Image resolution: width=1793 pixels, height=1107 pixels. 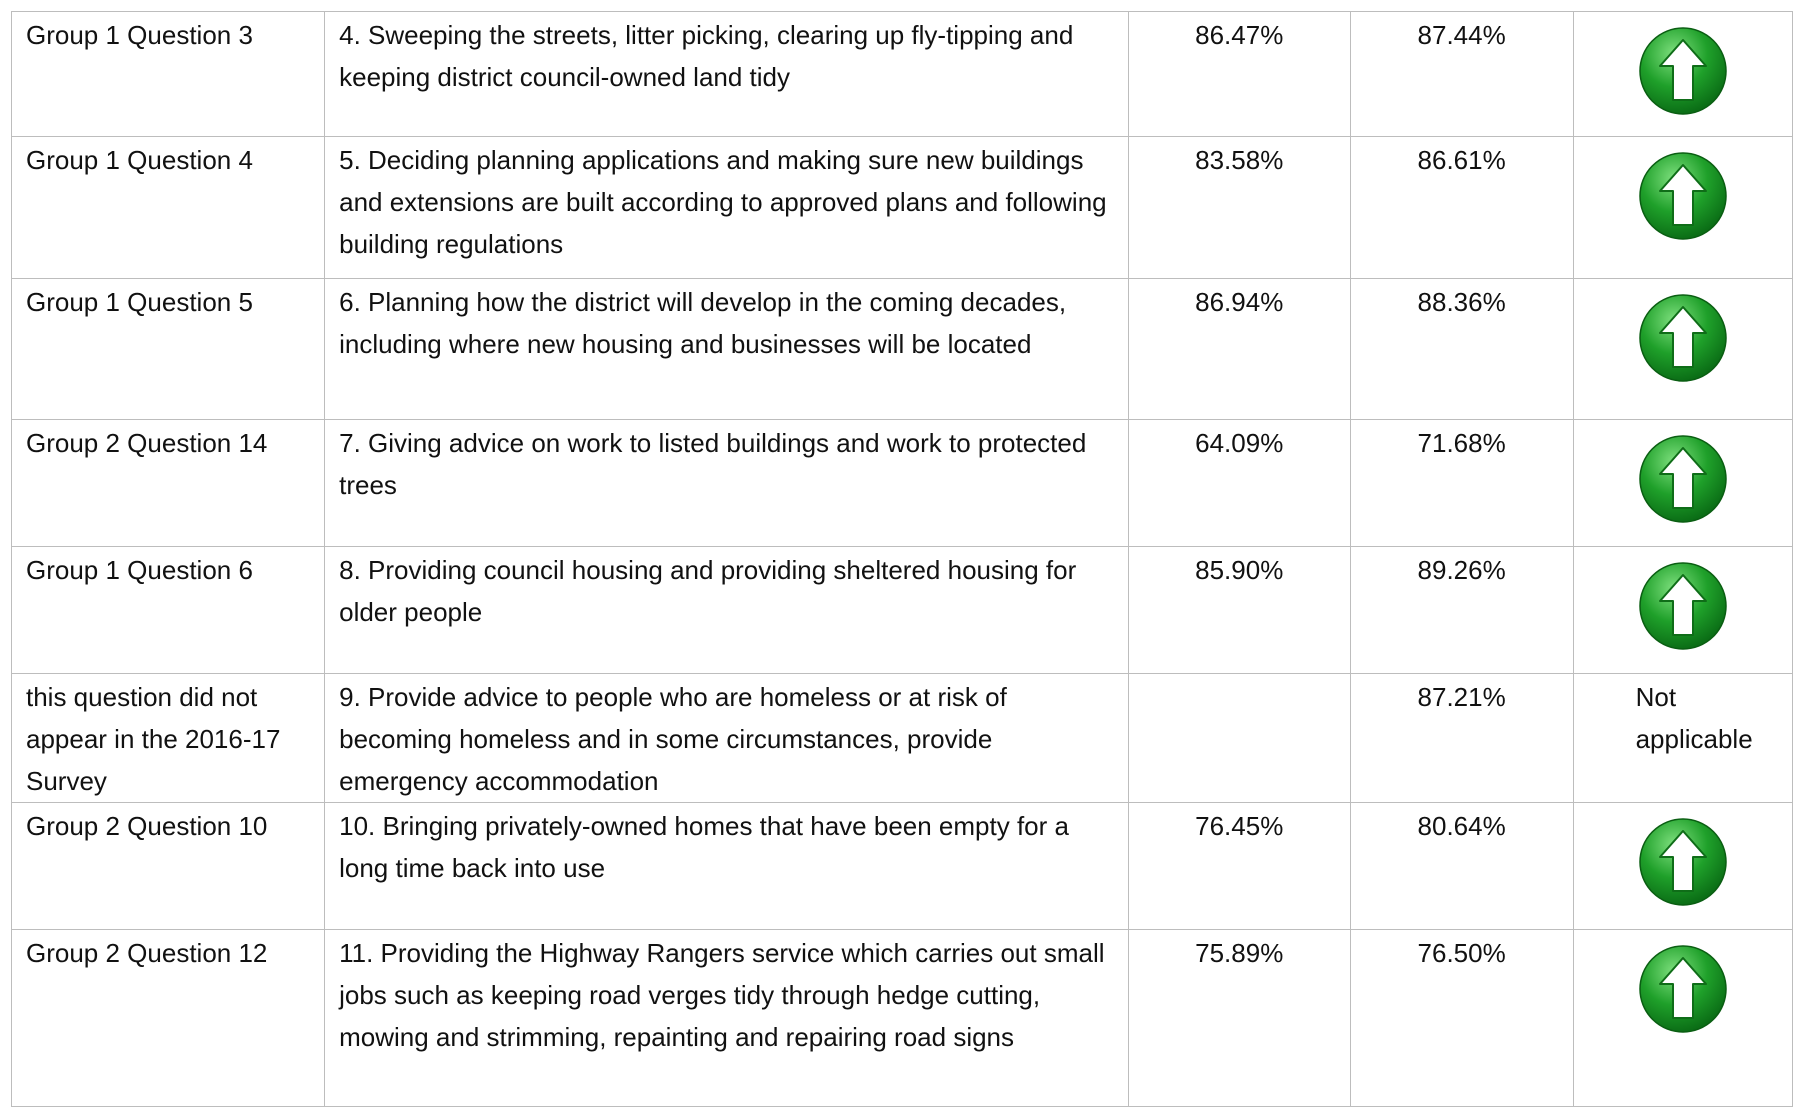 What do you see at coordinates (168, 483) in the screenshot?
I see `table-cell: Group 2 Question 14` at bounding box center [168, 483].